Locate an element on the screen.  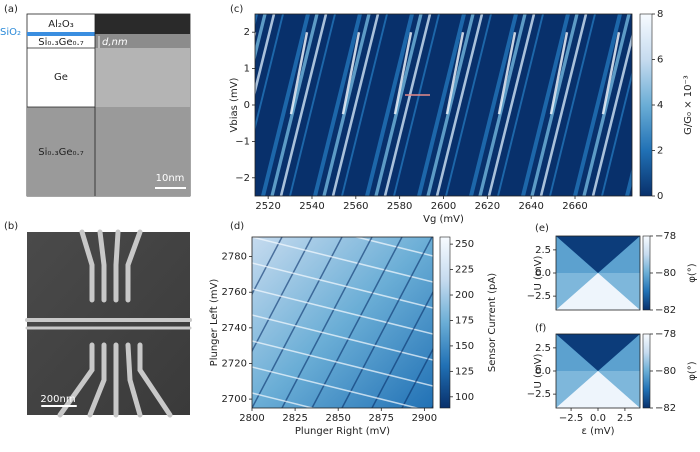
y-axis-label: Vbias (mV) is located at coordinates (234, 104).